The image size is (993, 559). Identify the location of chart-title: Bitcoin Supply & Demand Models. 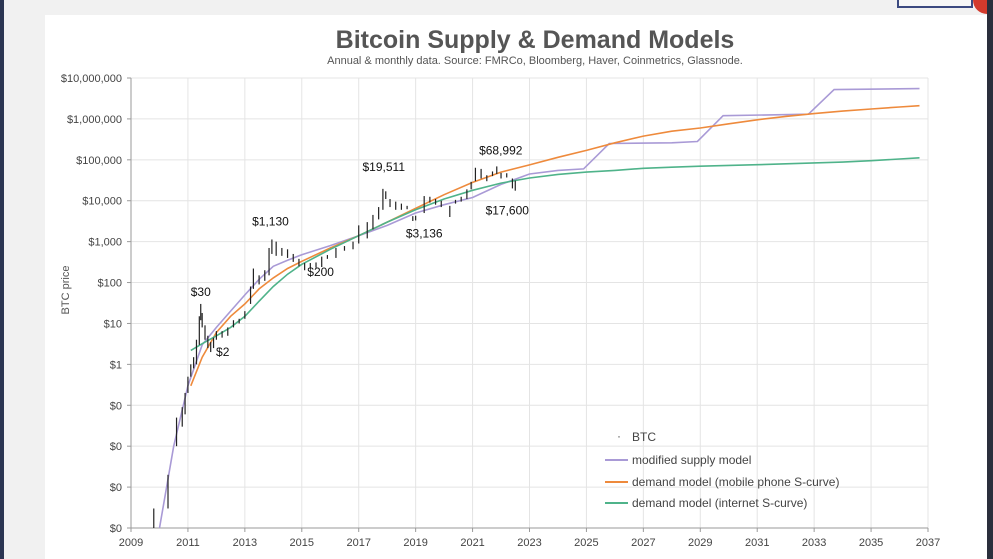
(535, 40).